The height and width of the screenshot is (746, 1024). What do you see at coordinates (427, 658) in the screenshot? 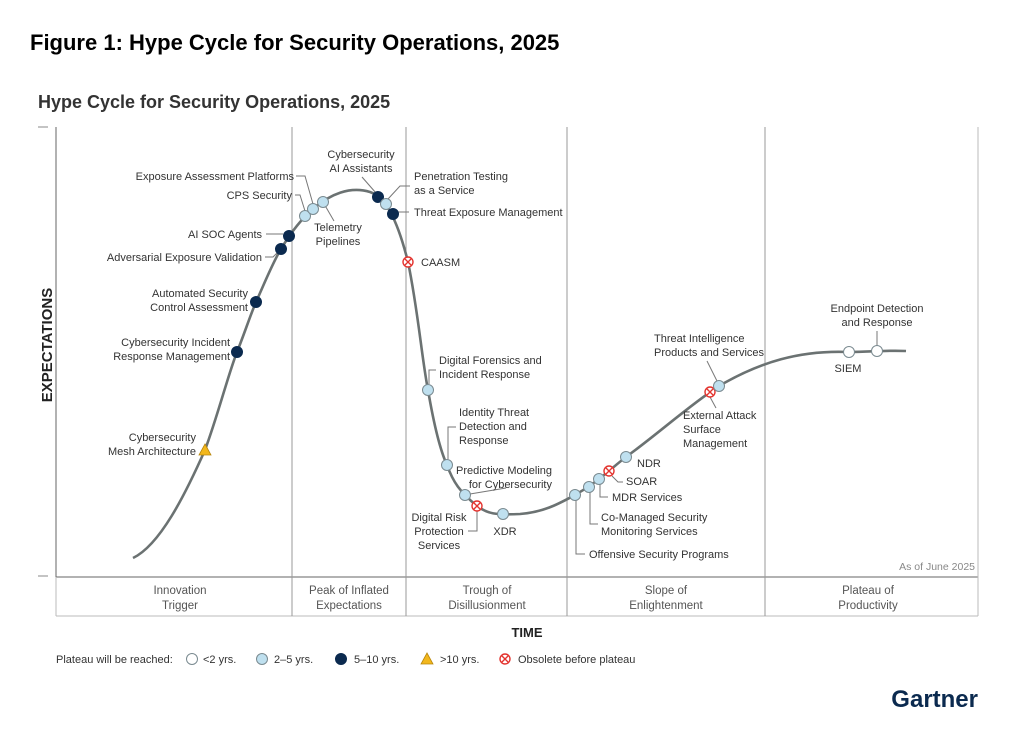
I see `legend-gt10-icon` at bounding box center [427, 658].